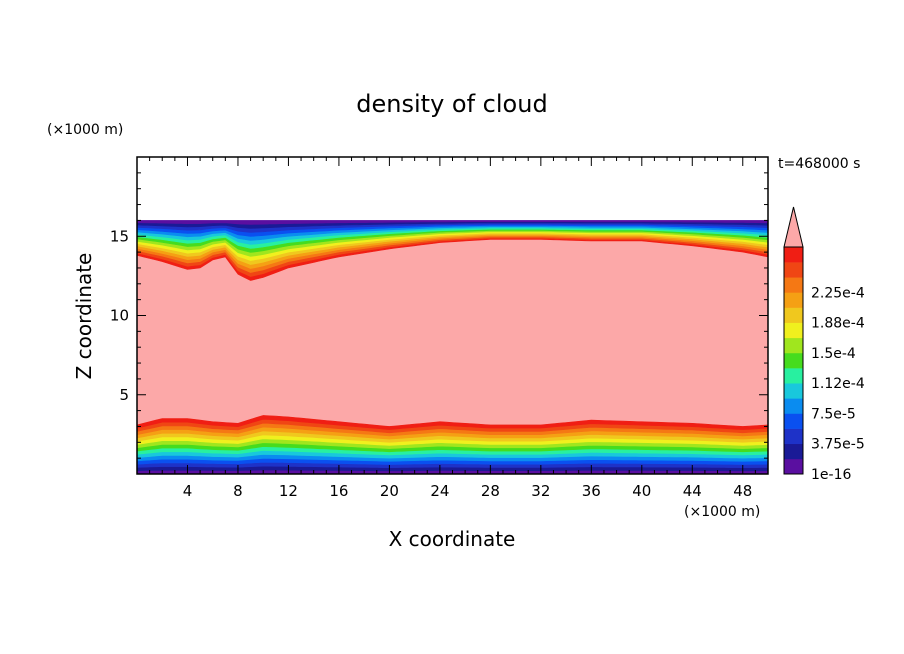  What do you see at coordinates (831, 475) in the screenshot?
I see `colorbar-label: 1e-16` at bounding box center [831, 475].